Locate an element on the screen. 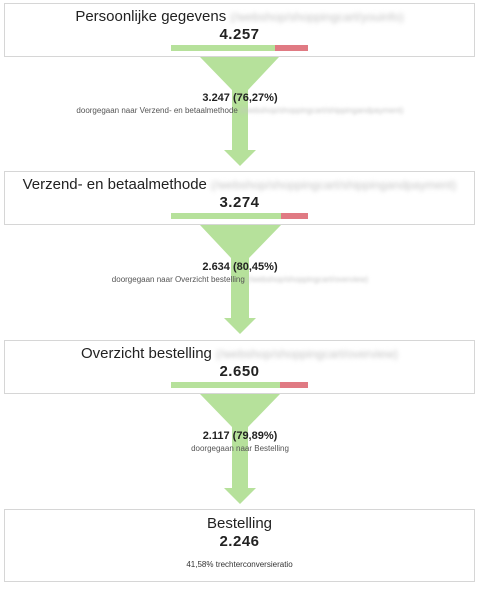 The width and height of the screenshot is (480, 592). step-title: Verzend- en betaalmethode is located at coordinates (114, 184).